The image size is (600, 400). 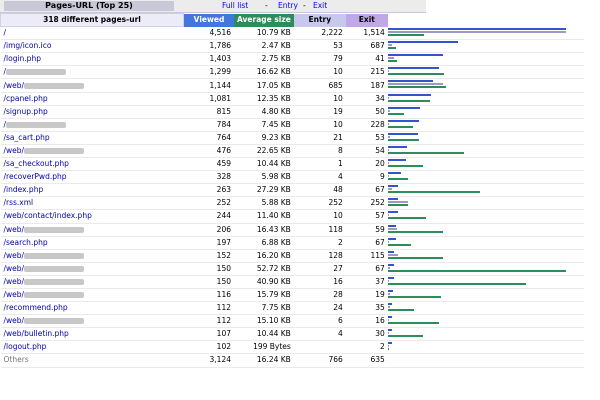 What do you see at coordinates (366, 151) in the screenshot?
I see `exit-value: 54` at bounding box center [366, 151].